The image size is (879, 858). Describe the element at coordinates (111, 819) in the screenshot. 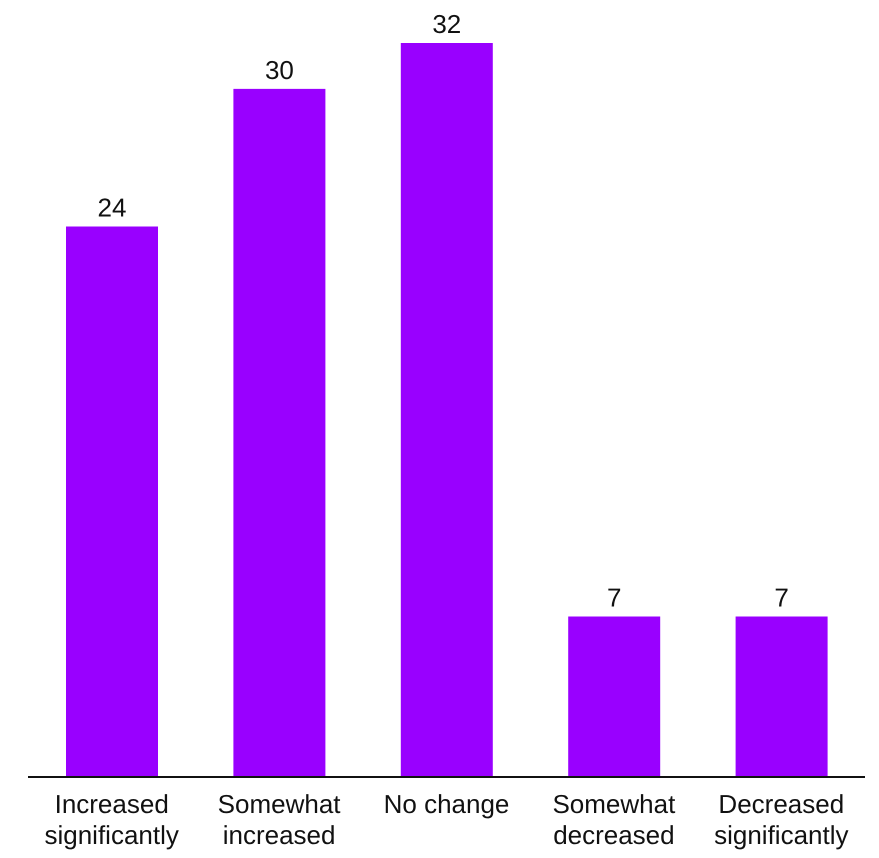

I see `x-tick-label: Increased significantly` at that location.